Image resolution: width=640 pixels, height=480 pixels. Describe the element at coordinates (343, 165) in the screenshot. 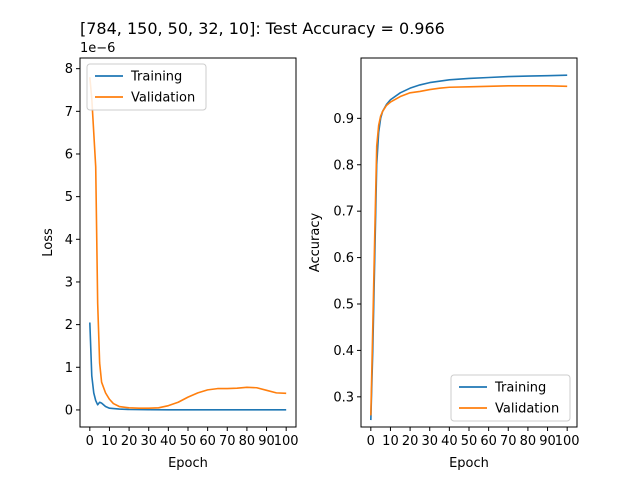

I see `y-tick-label: 0.8` at that location.